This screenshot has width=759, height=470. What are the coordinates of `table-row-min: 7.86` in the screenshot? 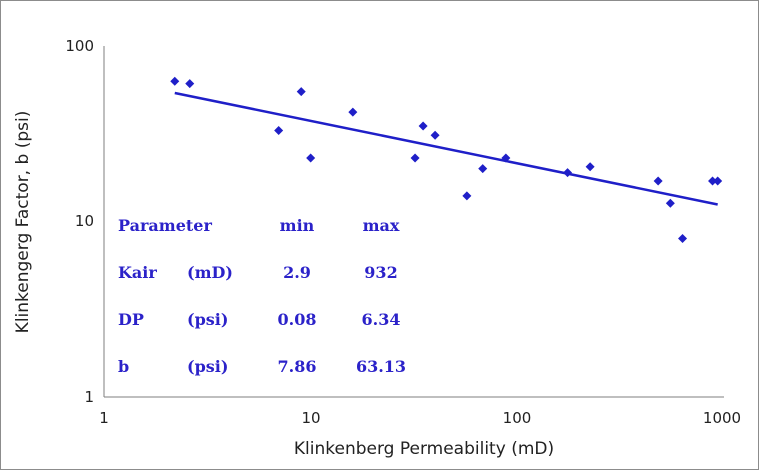 It's located at (297, 366).